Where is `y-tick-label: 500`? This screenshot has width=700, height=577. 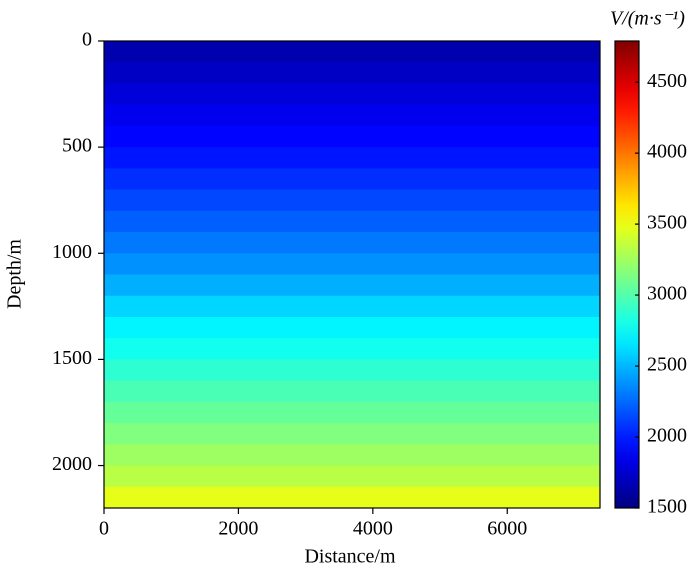
y-tick-label: 500 is located at coordinates (77, 146).